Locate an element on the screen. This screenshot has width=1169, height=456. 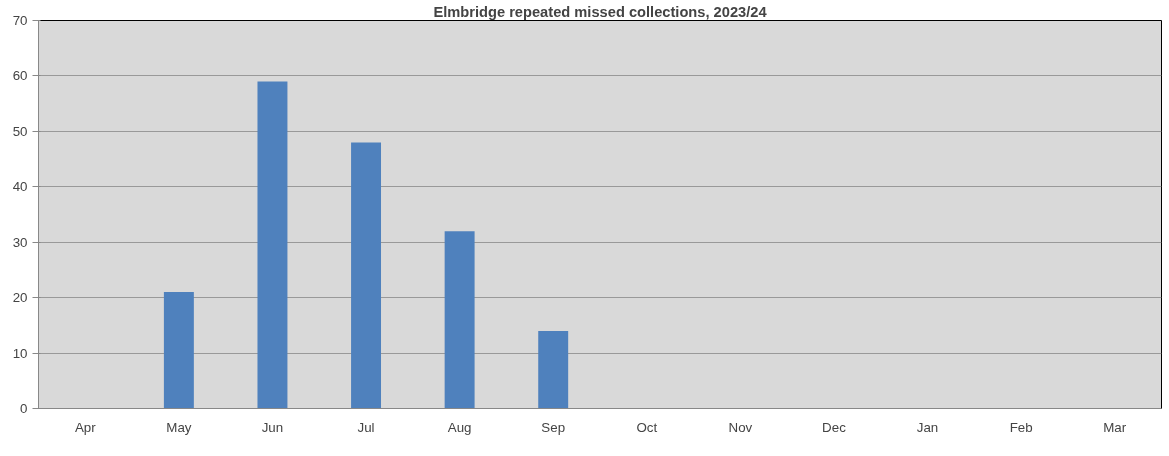
y-tick-label: 50 is located at coordinates (20, 131).